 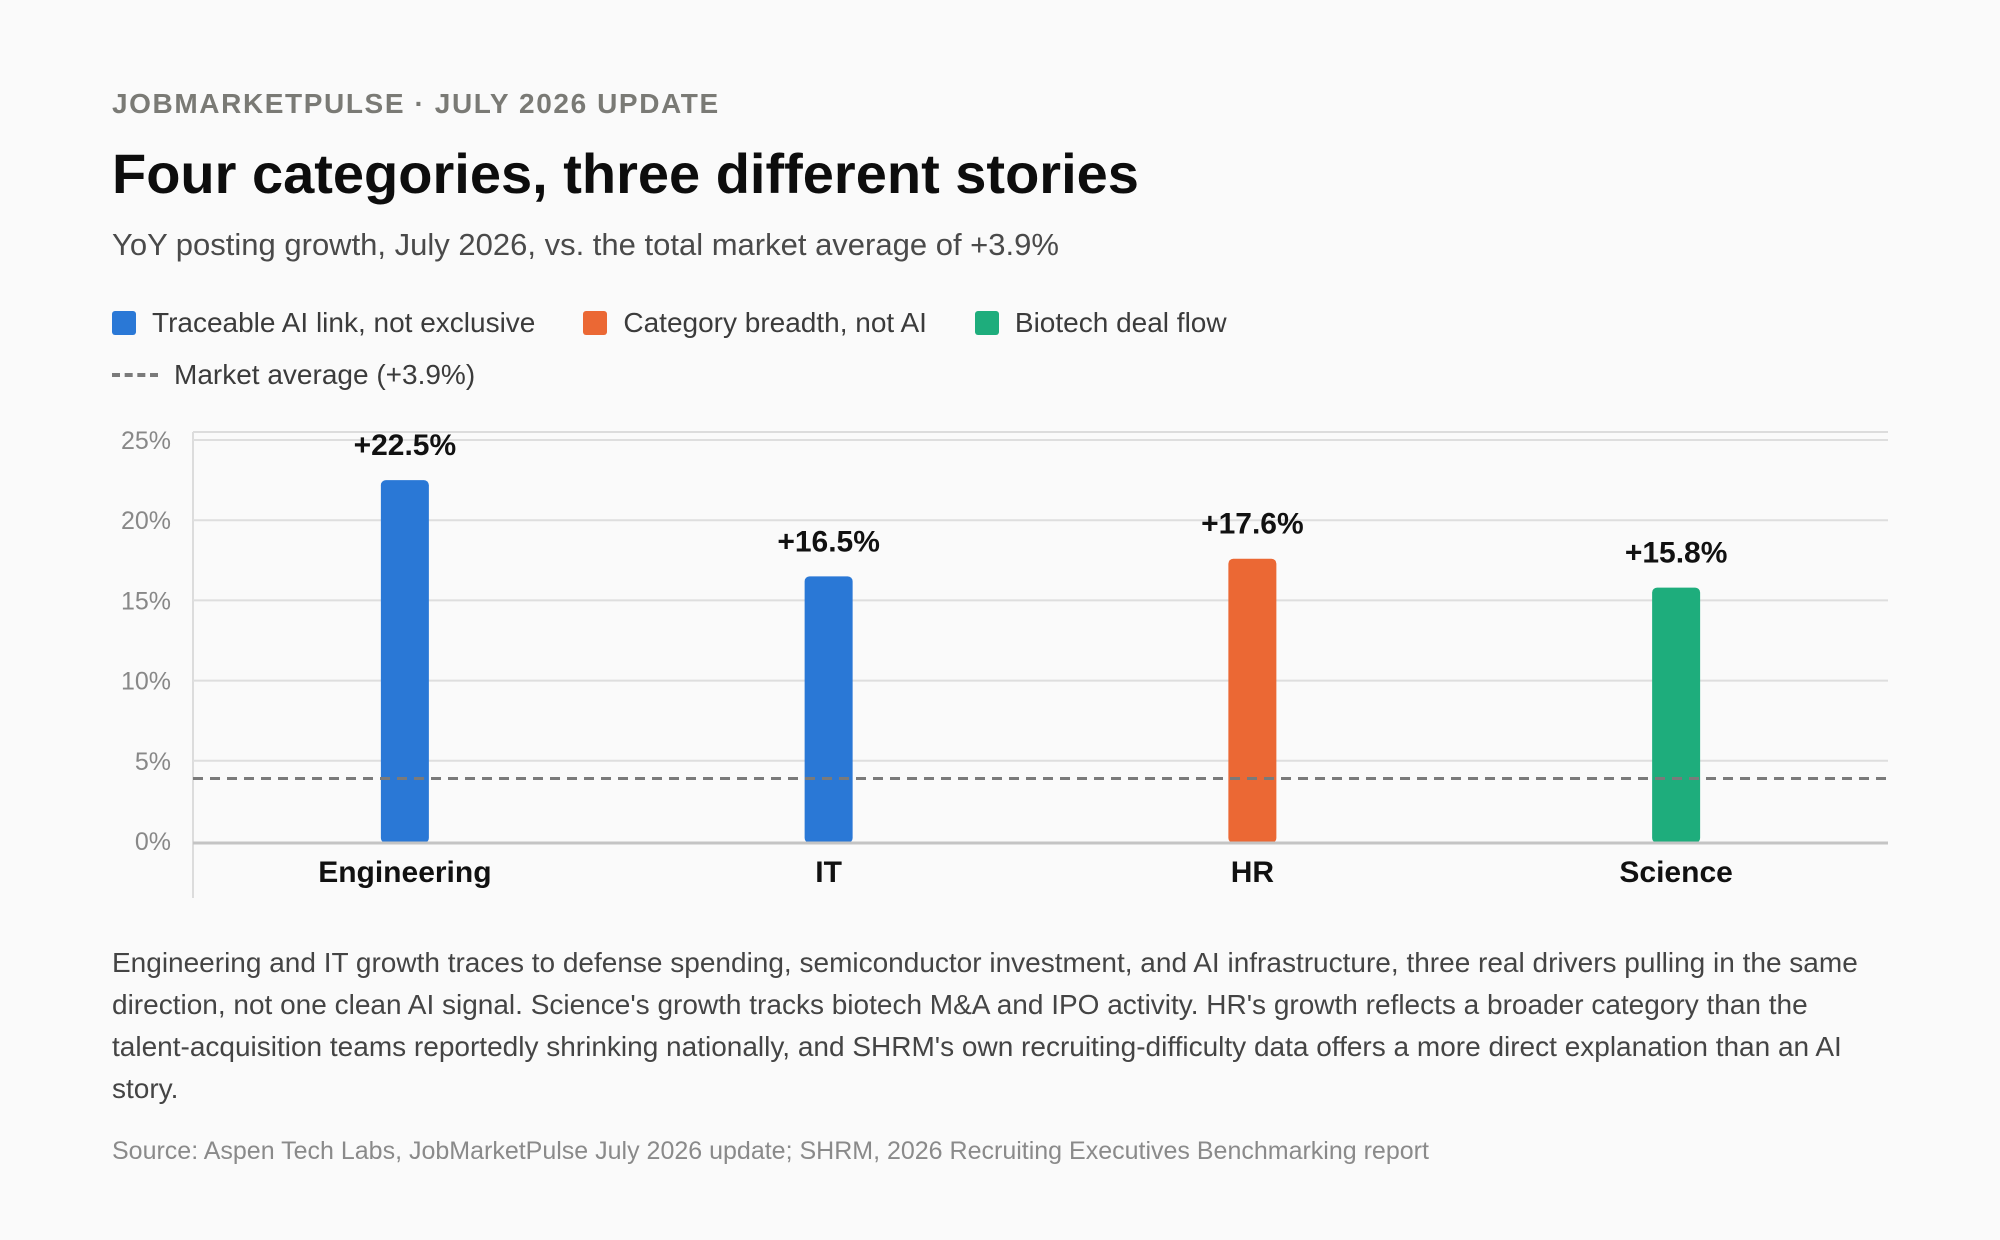 I want to click on legend-label-category-breadth: Category breadth, not AI, so click(x=775, y=322).